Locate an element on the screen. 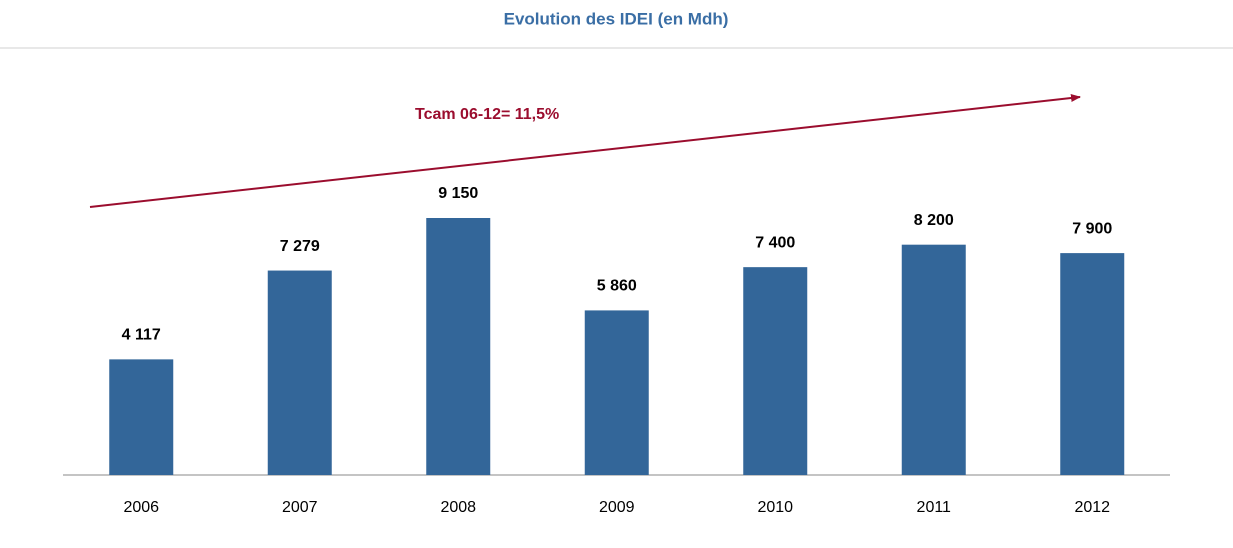  value-label: 8 200 is located at coordinates (934, 220).